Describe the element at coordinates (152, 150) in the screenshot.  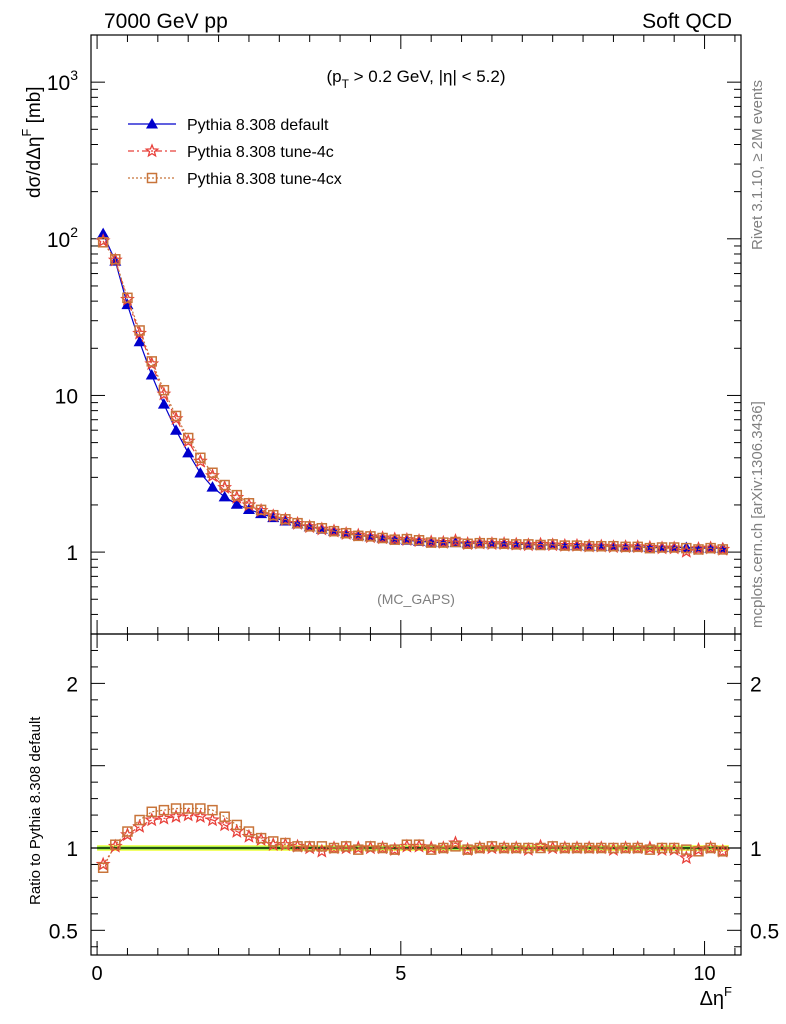
I see `legend-marker-star` at that location.